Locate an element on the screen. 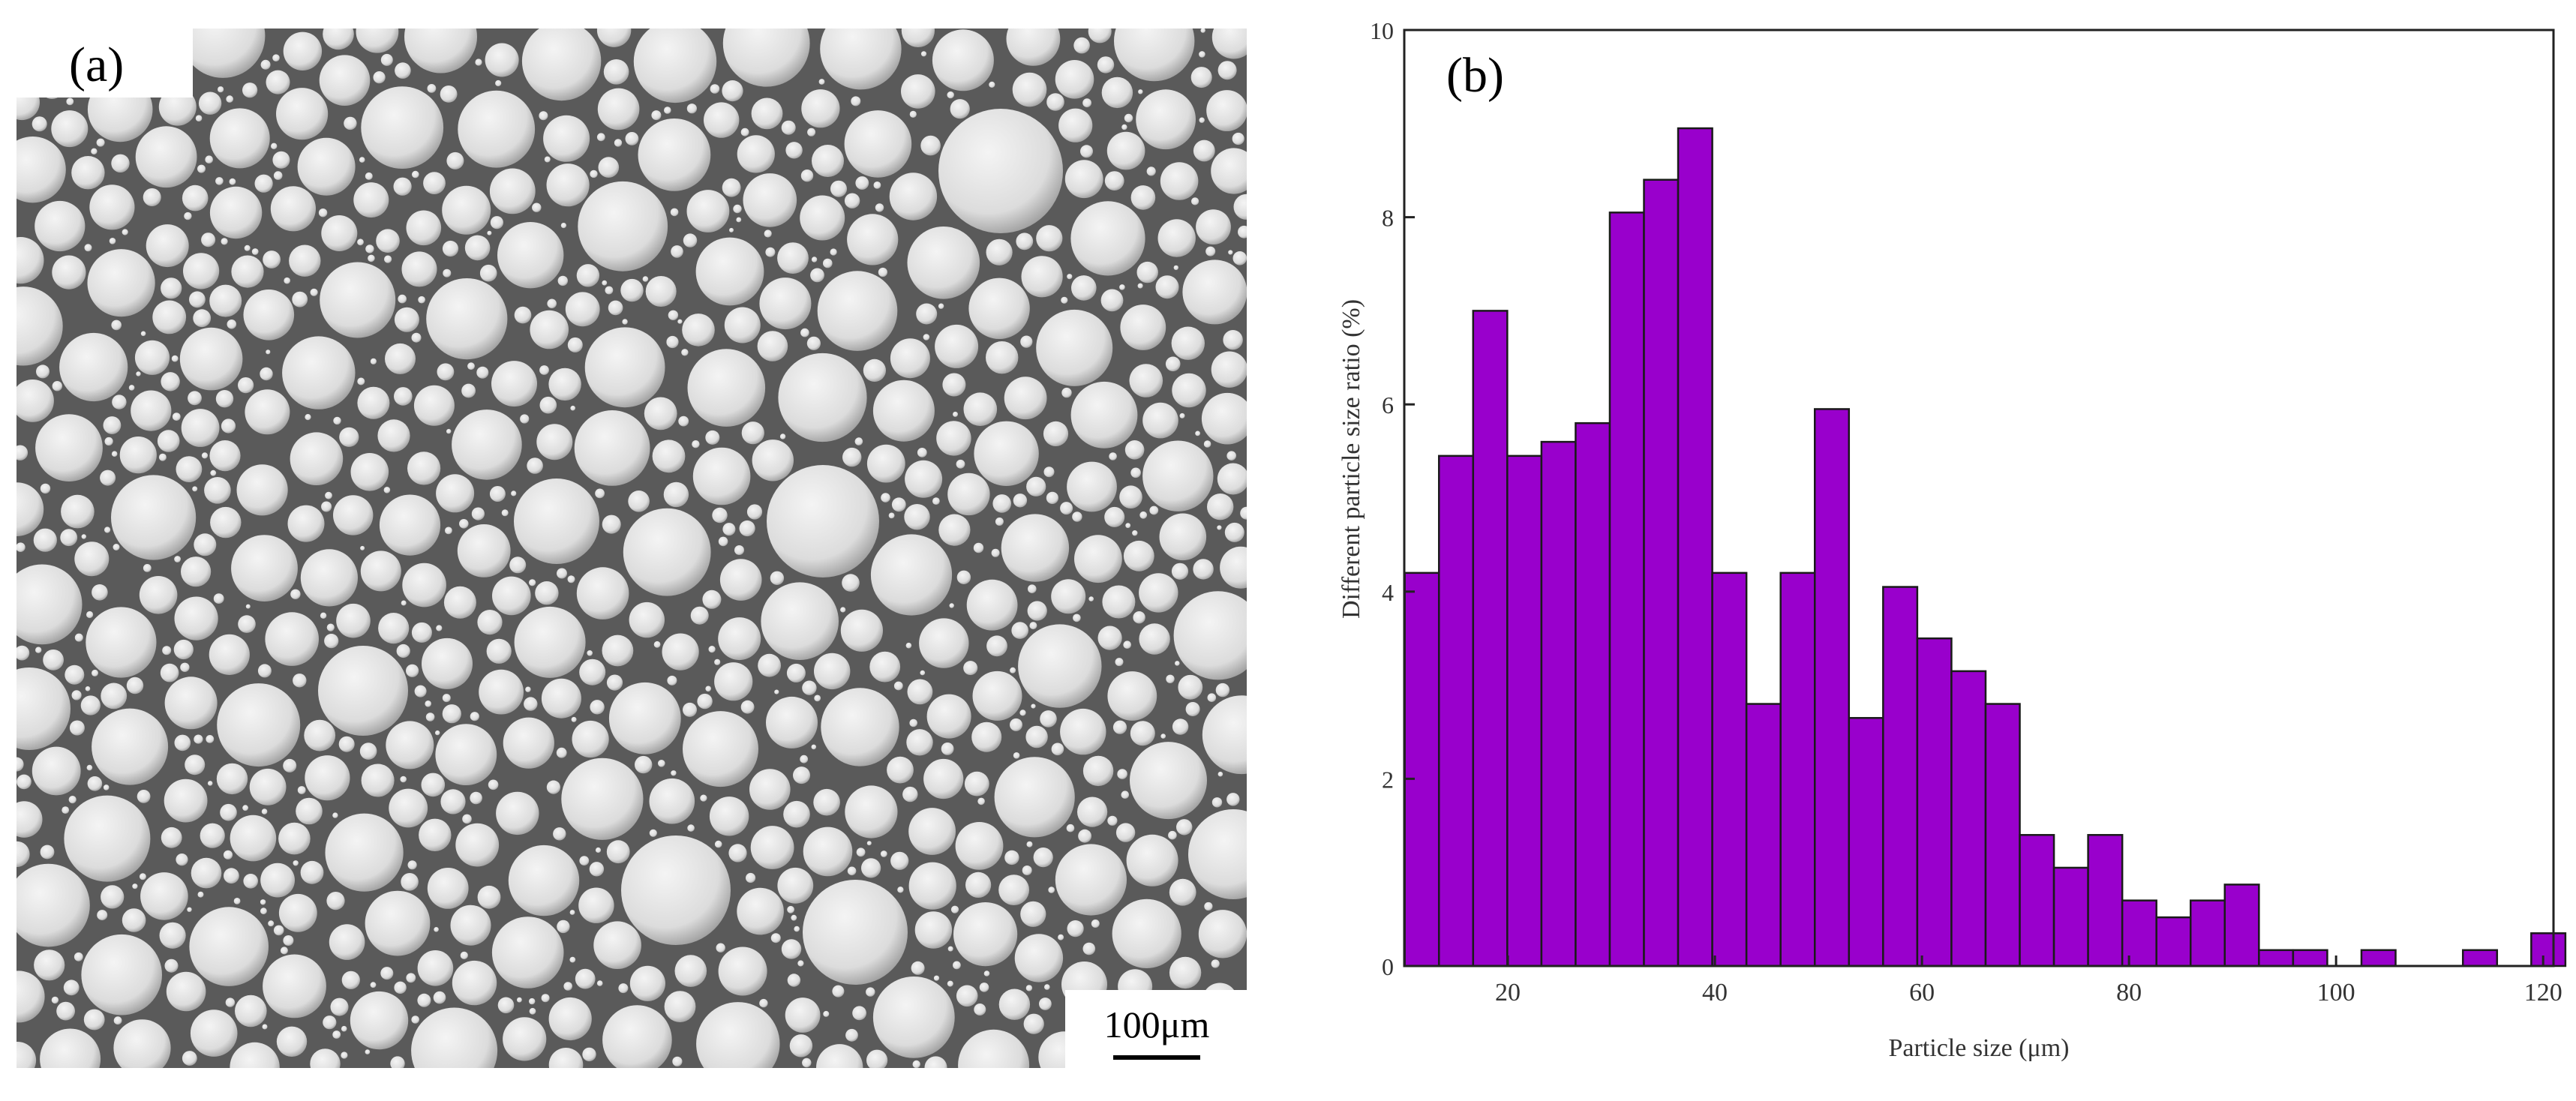  panel-label-b: (b) is located at coordinates (1475, 75).